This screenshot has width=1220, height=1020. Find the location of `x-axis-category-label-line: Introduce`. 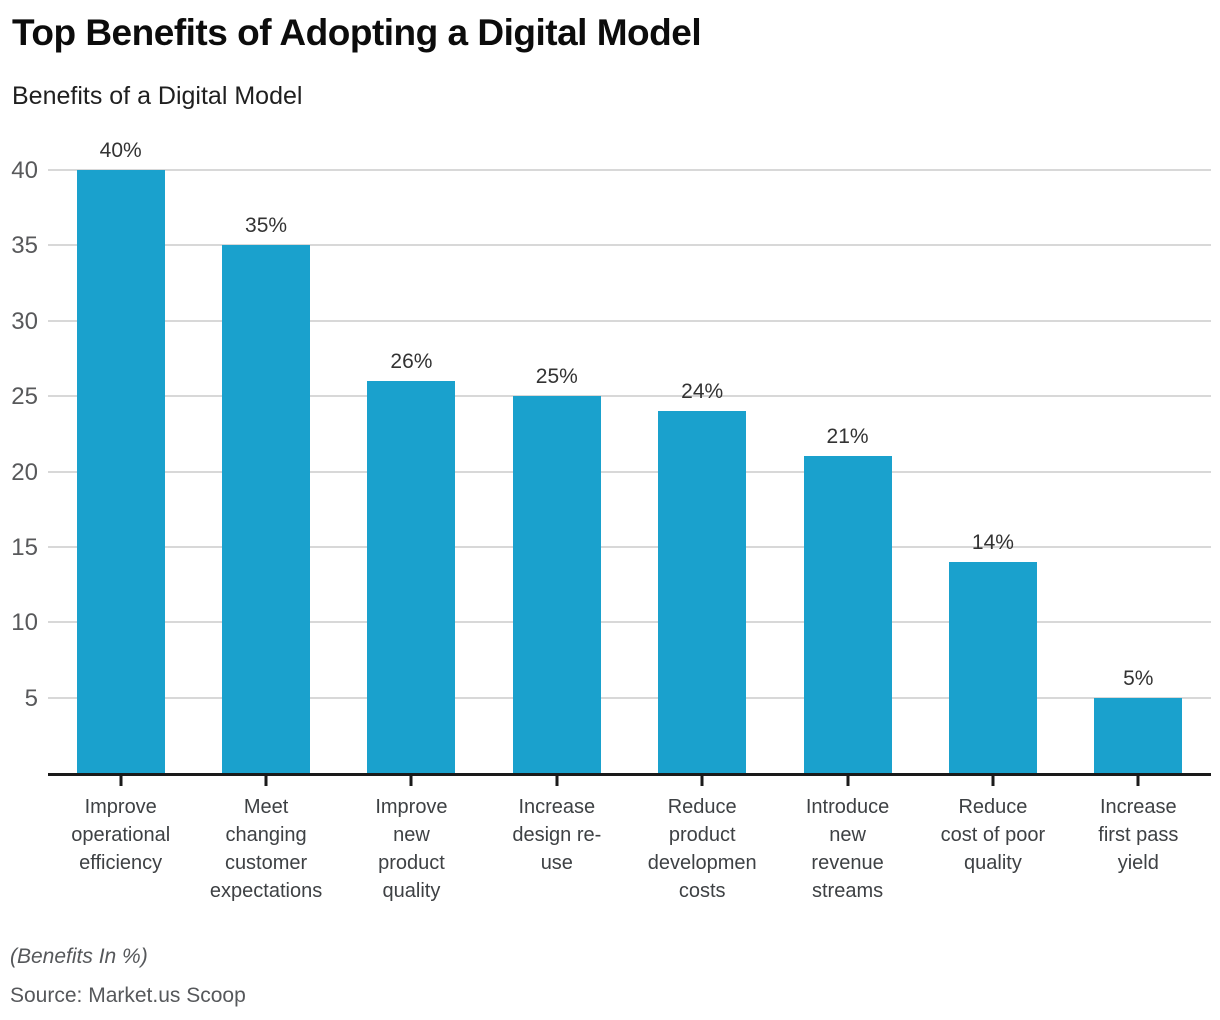

x-axis-category-label-line: Introduce is located at coordinates (847, 807).